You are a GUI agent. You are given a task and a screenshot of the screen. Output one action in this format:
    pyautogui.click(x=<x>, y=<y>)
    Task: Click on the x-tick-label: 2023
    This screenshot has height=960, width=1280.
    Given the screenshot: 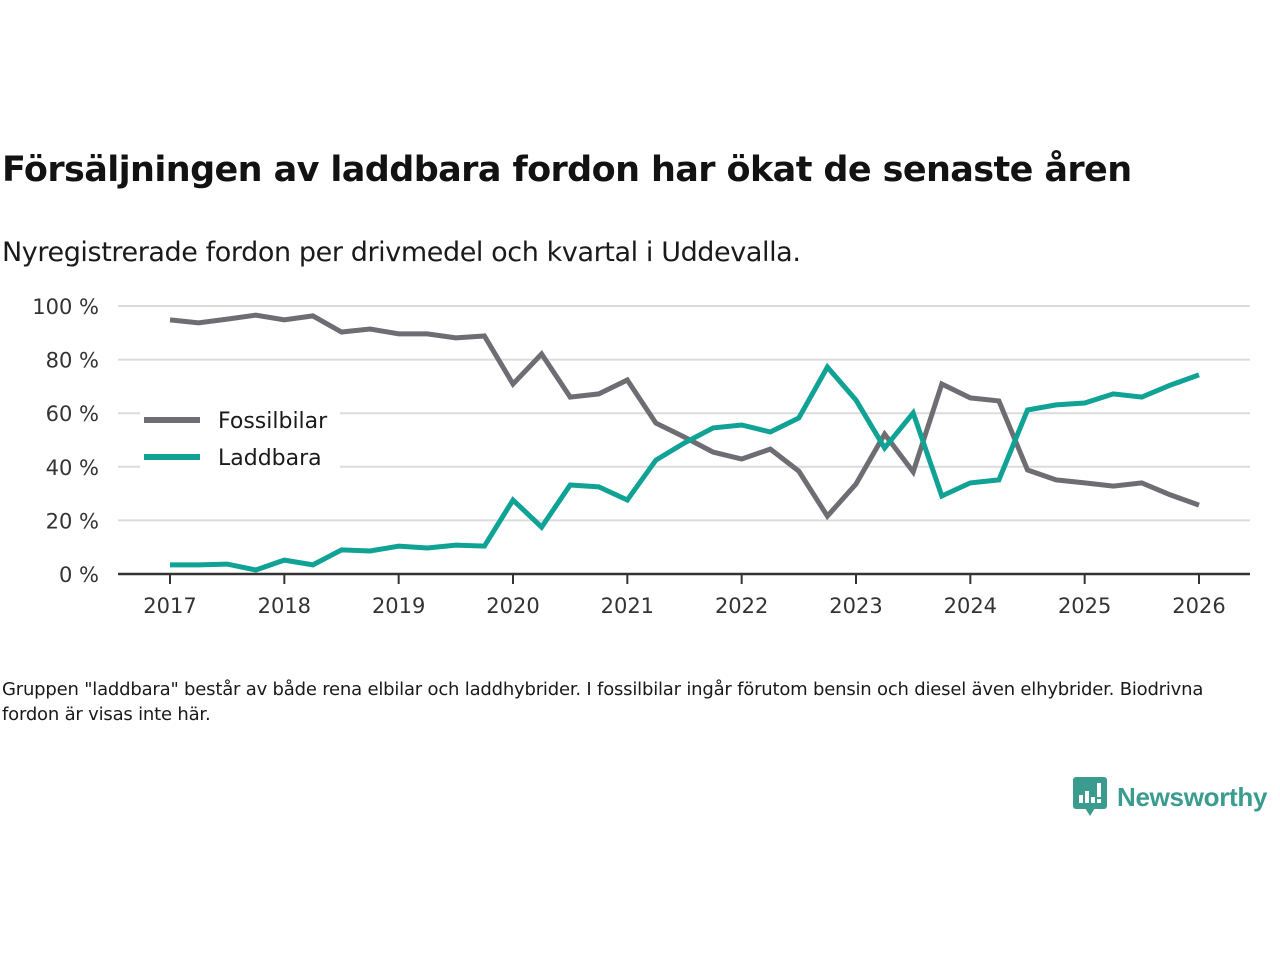 What is the action you would take?
    pyautogui.click(x=855, y=606)
    